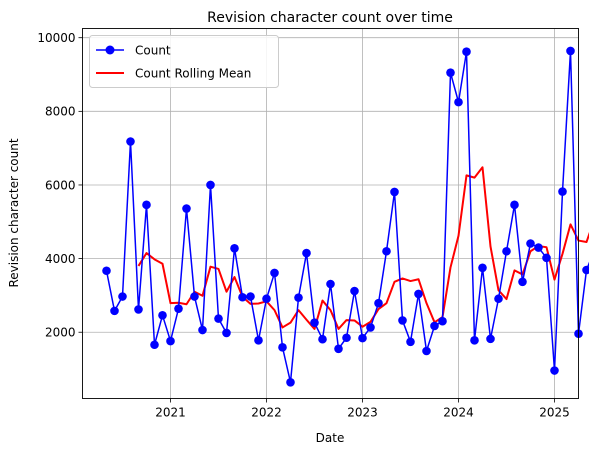 The width and height of the screenshot is (589, 455). Describe the element at coordinates (193, 74) in the screenshot. I see `legend-rolling-label: Count Rolling Mean` at that location.